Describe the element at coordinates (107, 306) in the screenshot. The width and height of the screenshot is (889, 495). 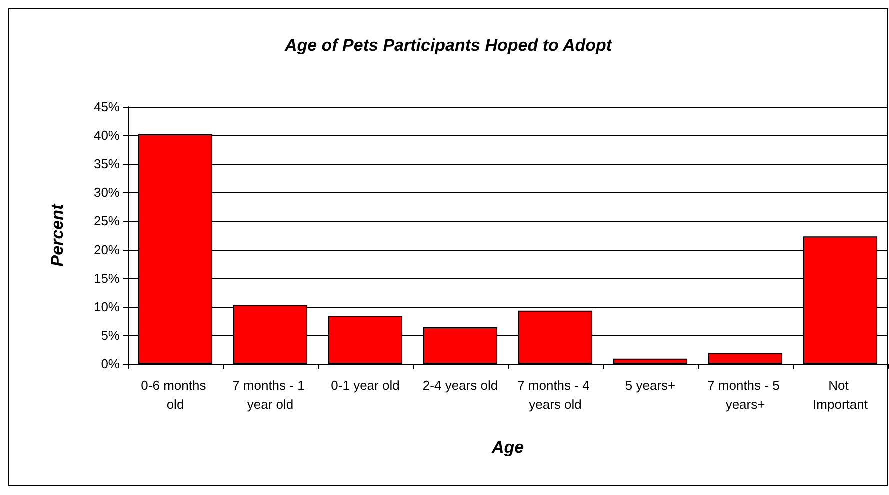
I see `y-tick-label: 10%` at that location.